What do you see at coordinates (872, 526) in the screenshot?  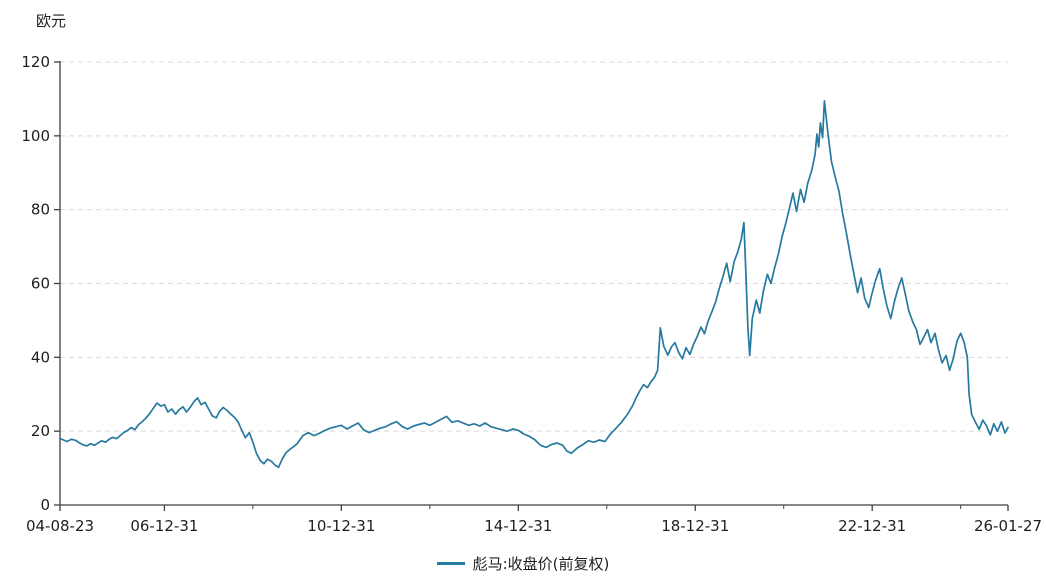 I see `x-tick-label: 22-12-31` at bounding box center [872, 526].